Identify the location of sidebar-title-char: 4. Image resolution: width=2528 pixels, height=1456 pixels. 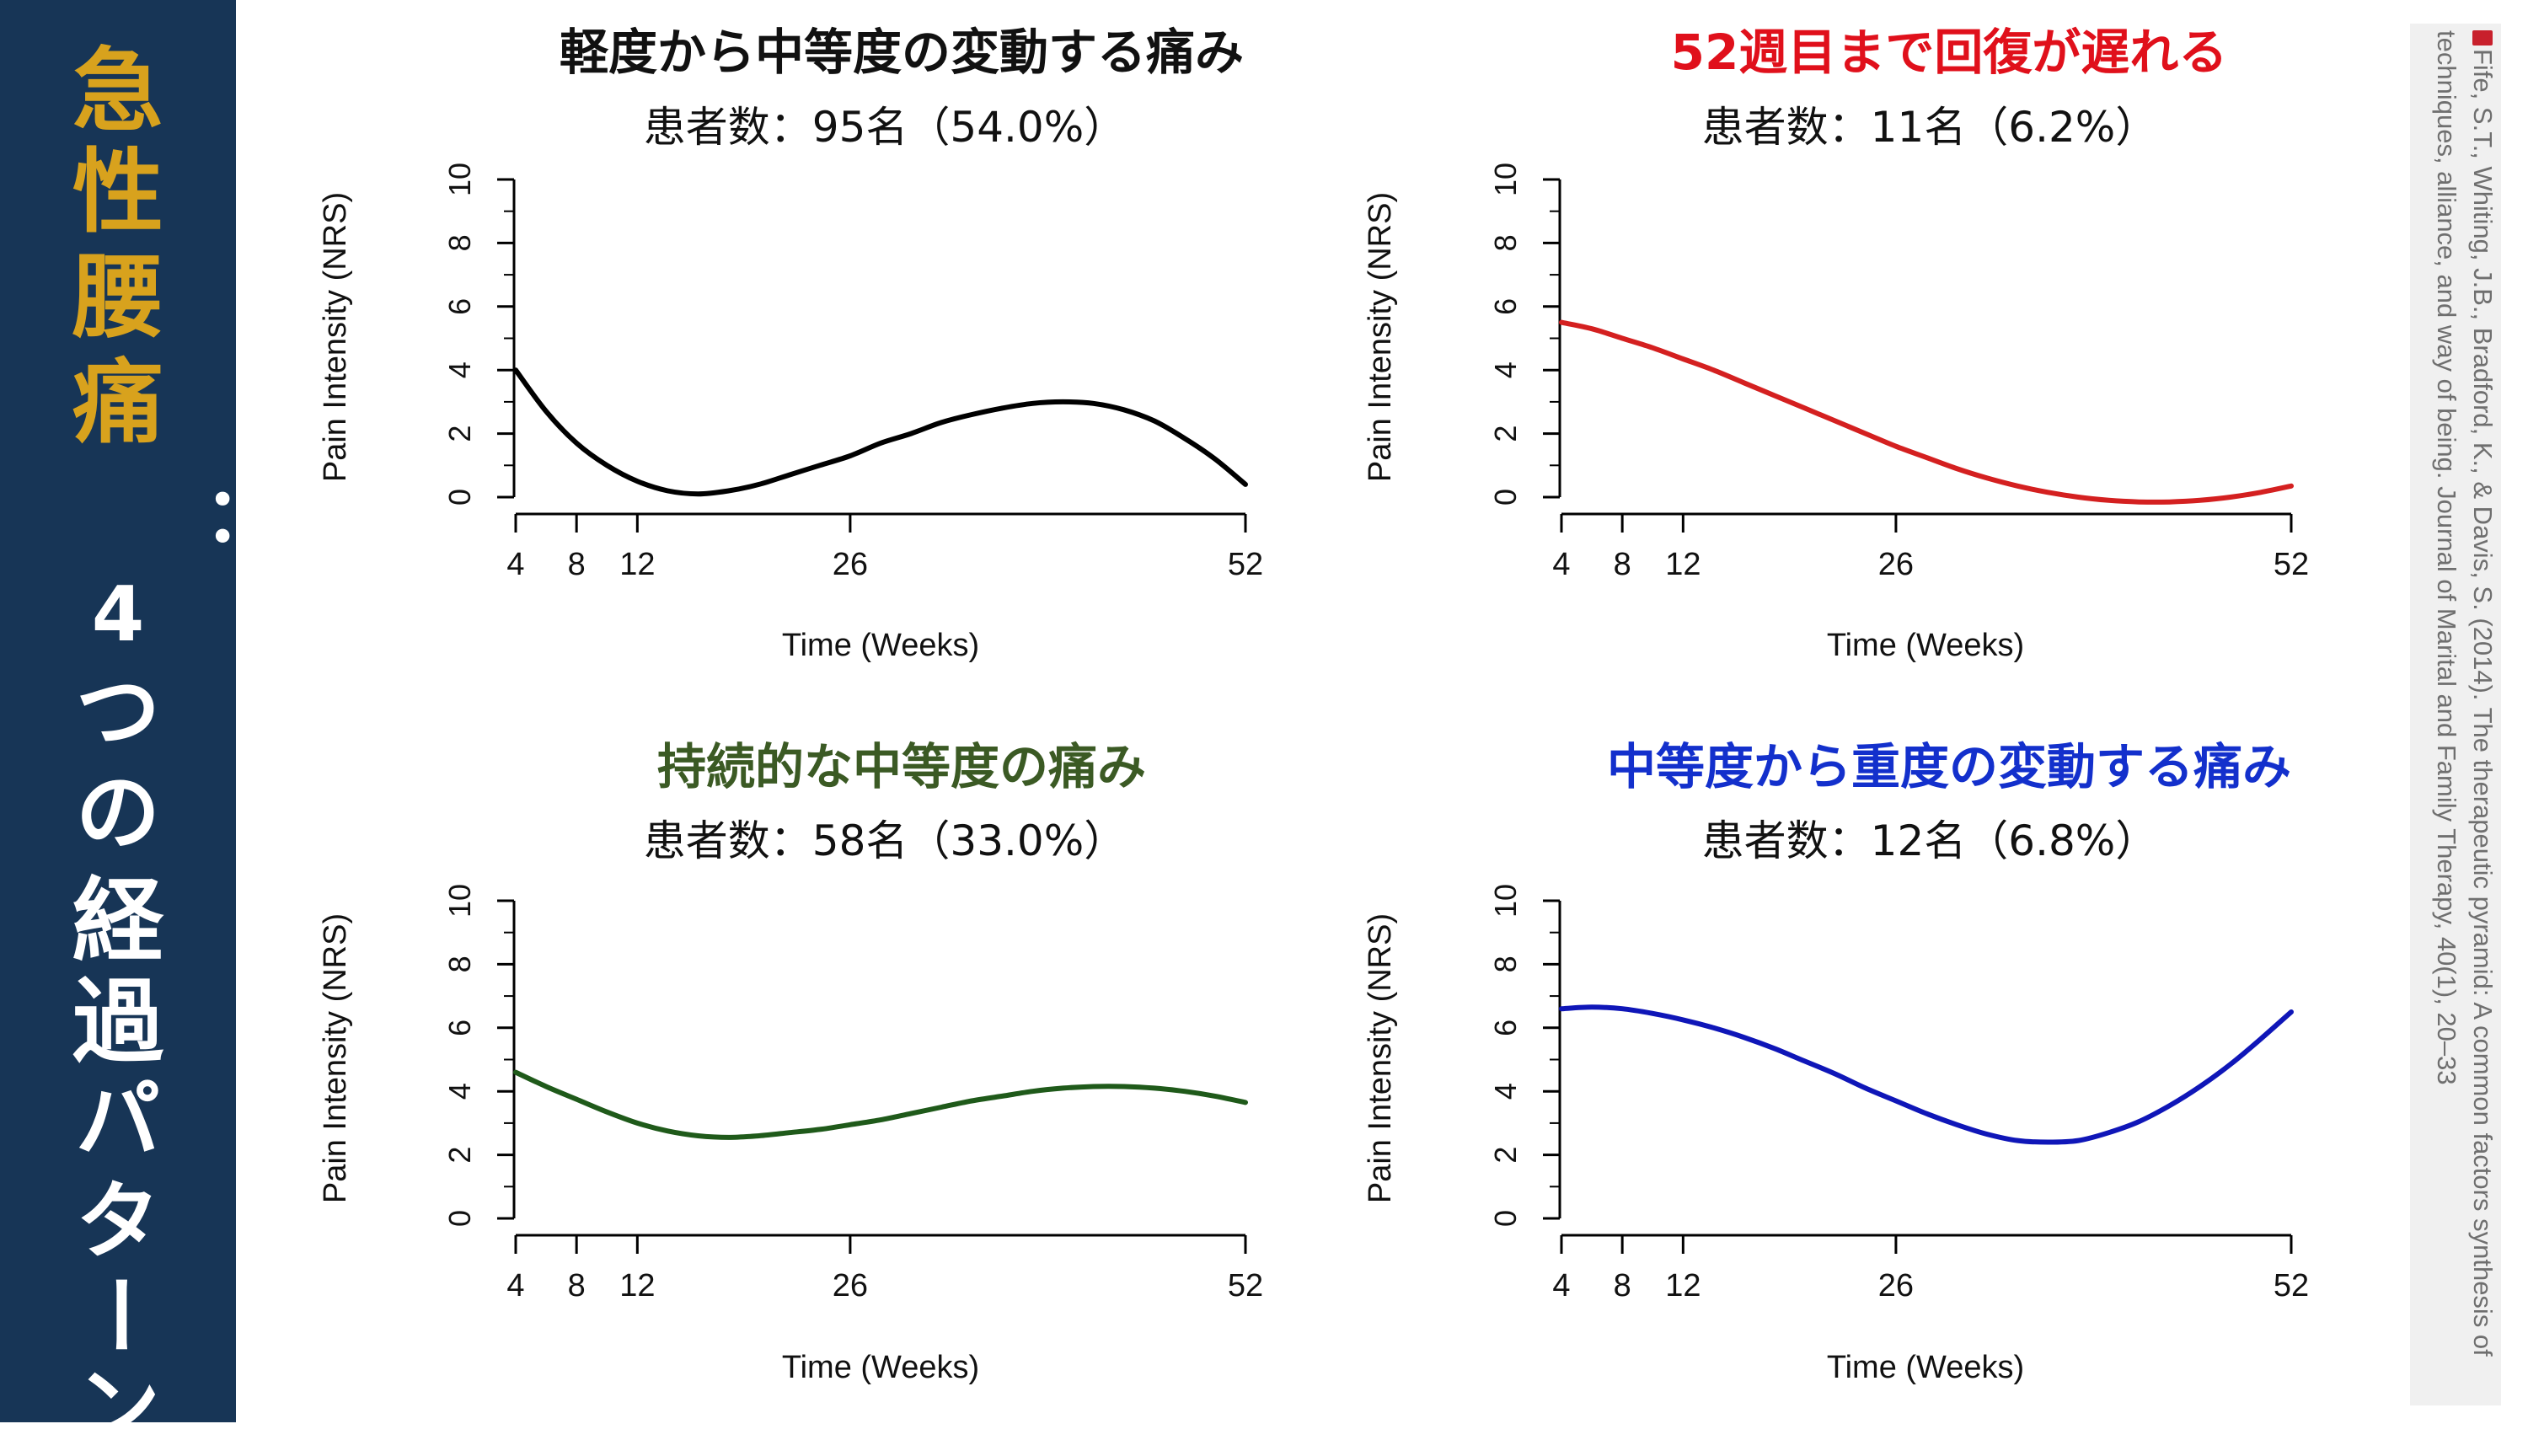
(118, 614).